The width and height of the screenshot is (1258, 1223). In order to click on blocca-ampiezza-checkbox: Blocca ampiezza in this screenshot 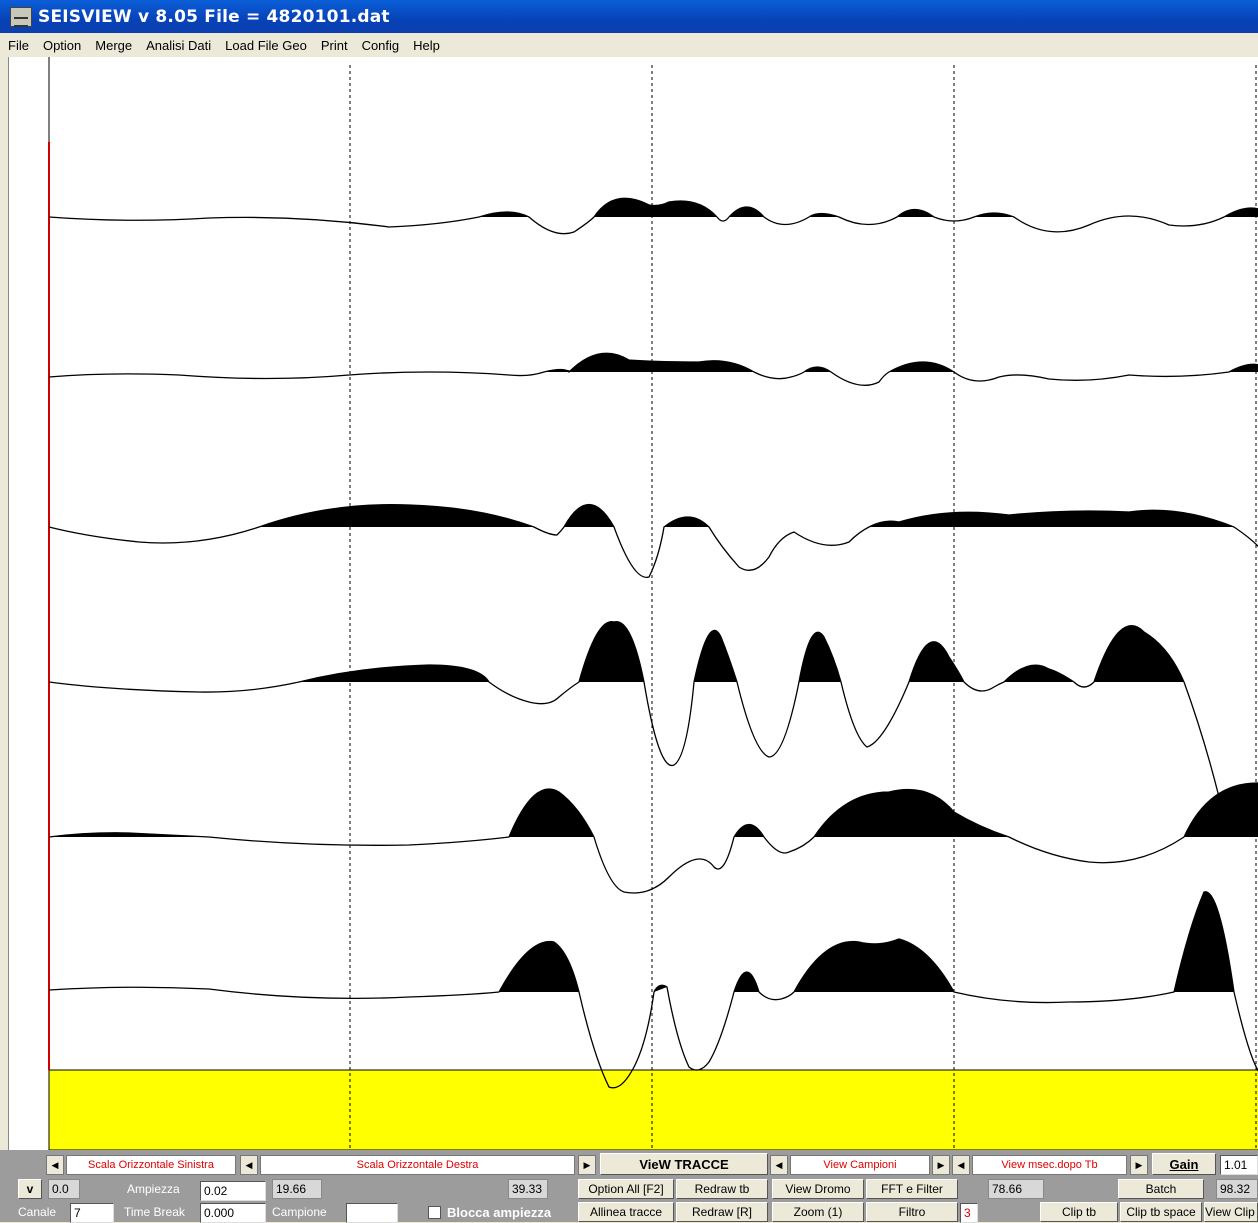, I will do `click(500, 1212)`.